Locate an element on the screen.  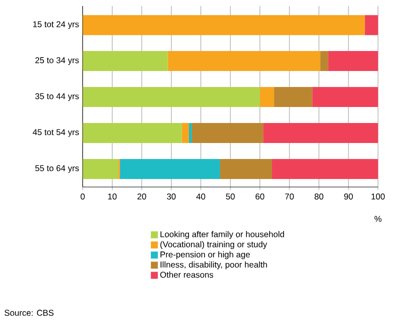
x-tick-label: 30 is located at coordinates (171, 197).